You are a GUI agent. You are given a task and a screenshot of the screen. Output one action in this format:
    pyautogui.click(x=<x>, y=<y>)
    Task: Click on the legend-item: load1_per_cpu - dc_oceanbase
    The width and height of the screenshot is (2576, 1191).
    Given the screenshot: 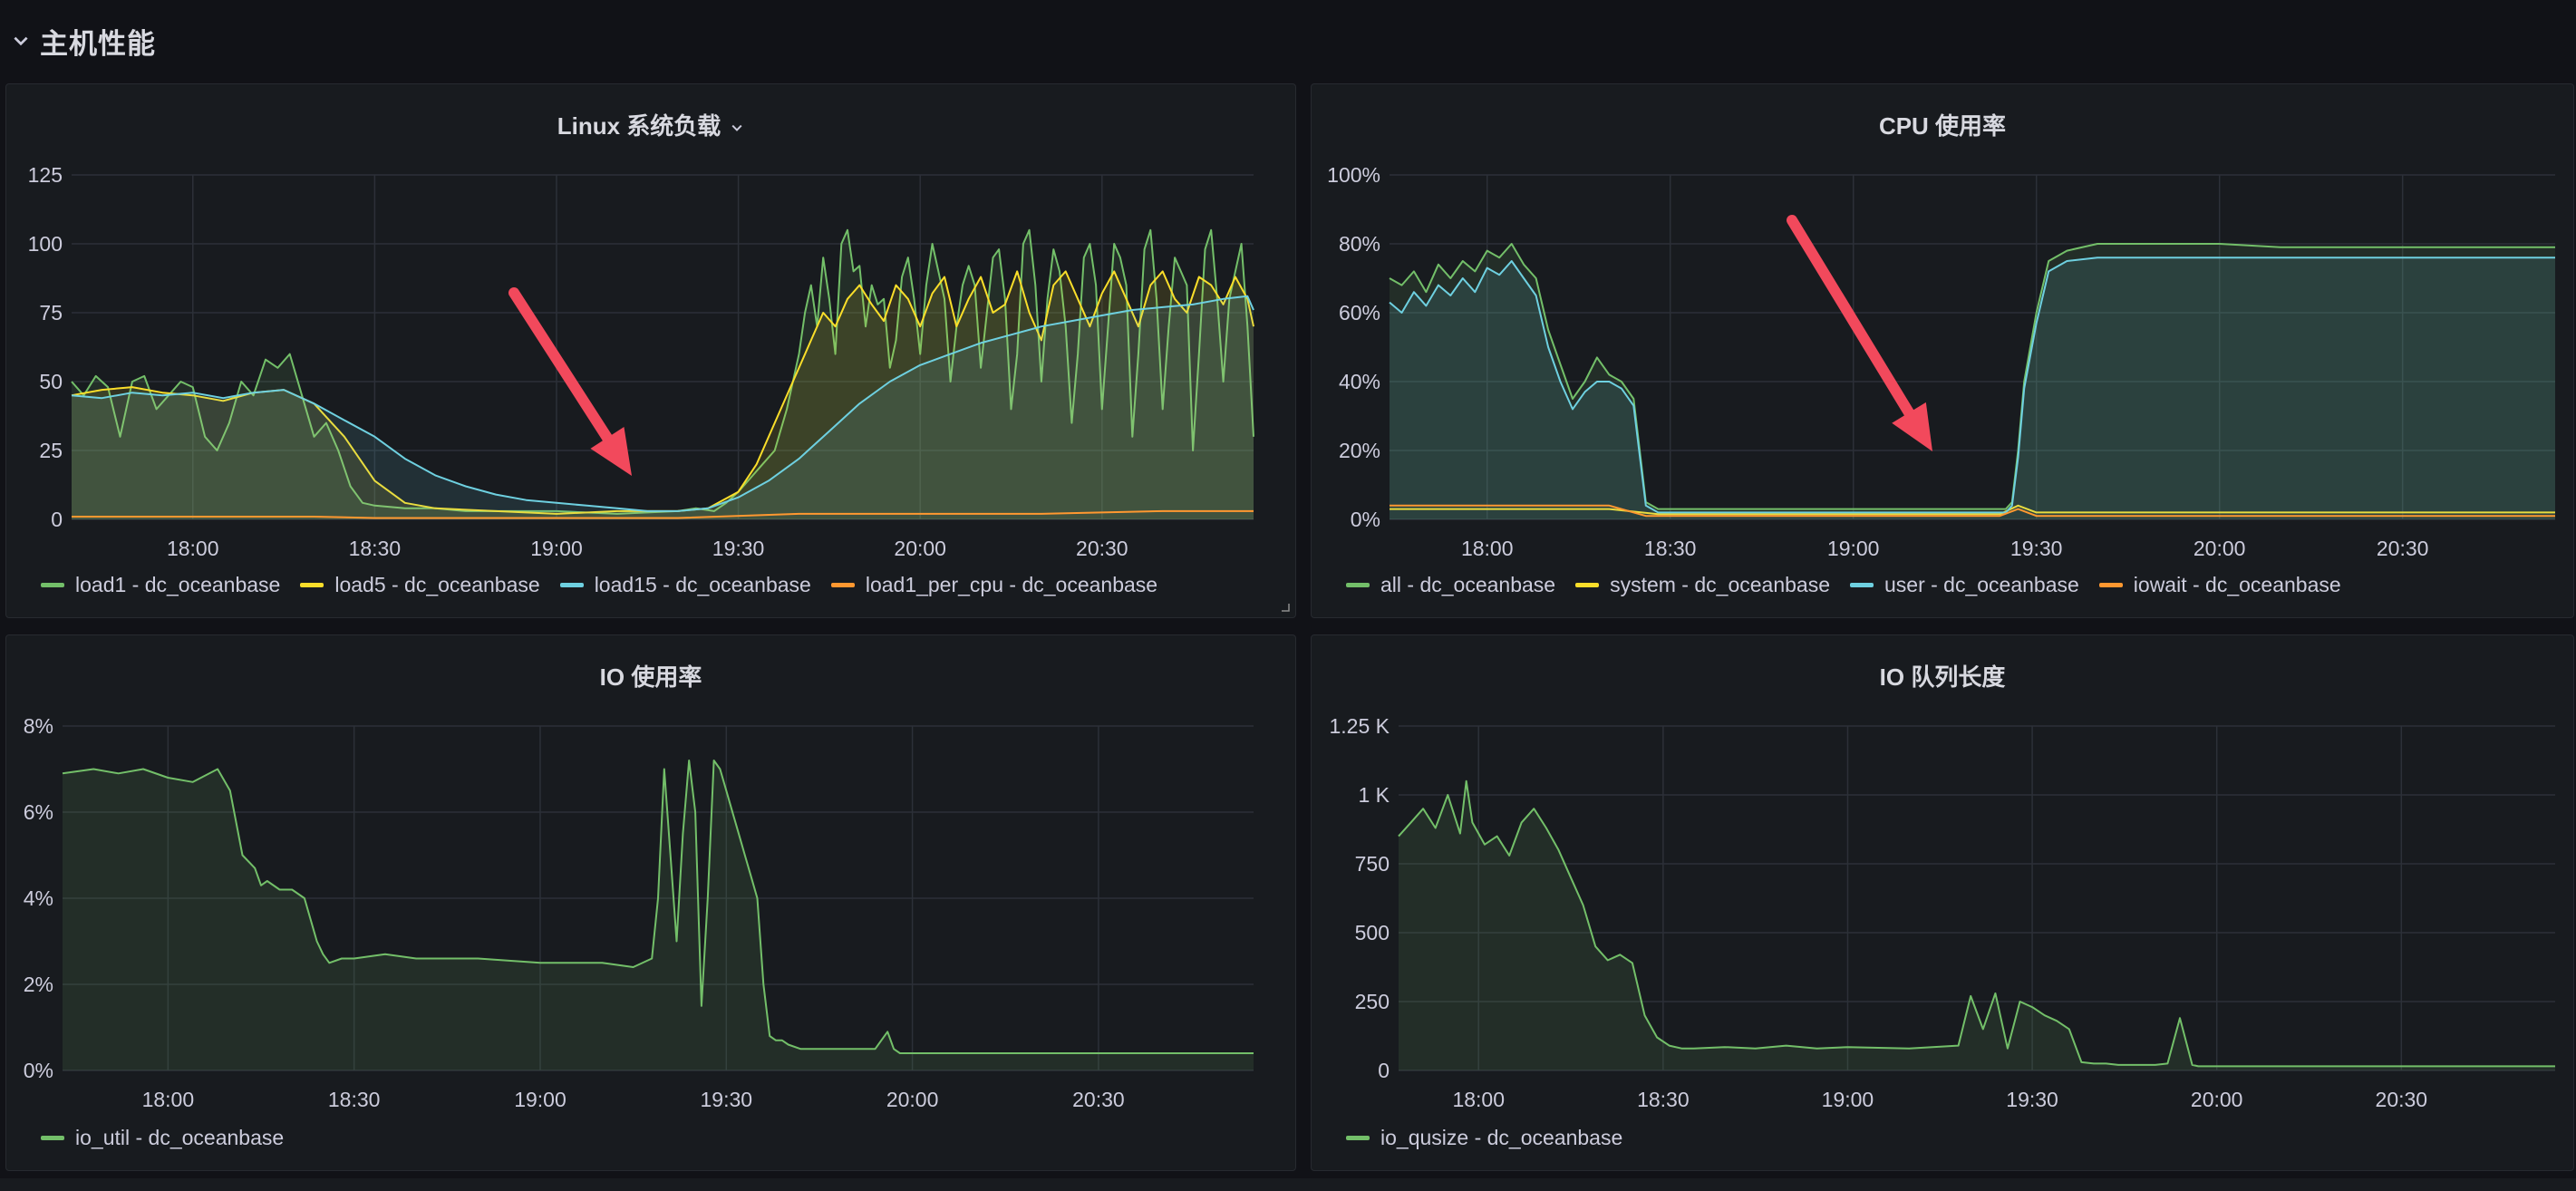 What is the action you would take?
    pyautogui.click(x=994, y=585)
    